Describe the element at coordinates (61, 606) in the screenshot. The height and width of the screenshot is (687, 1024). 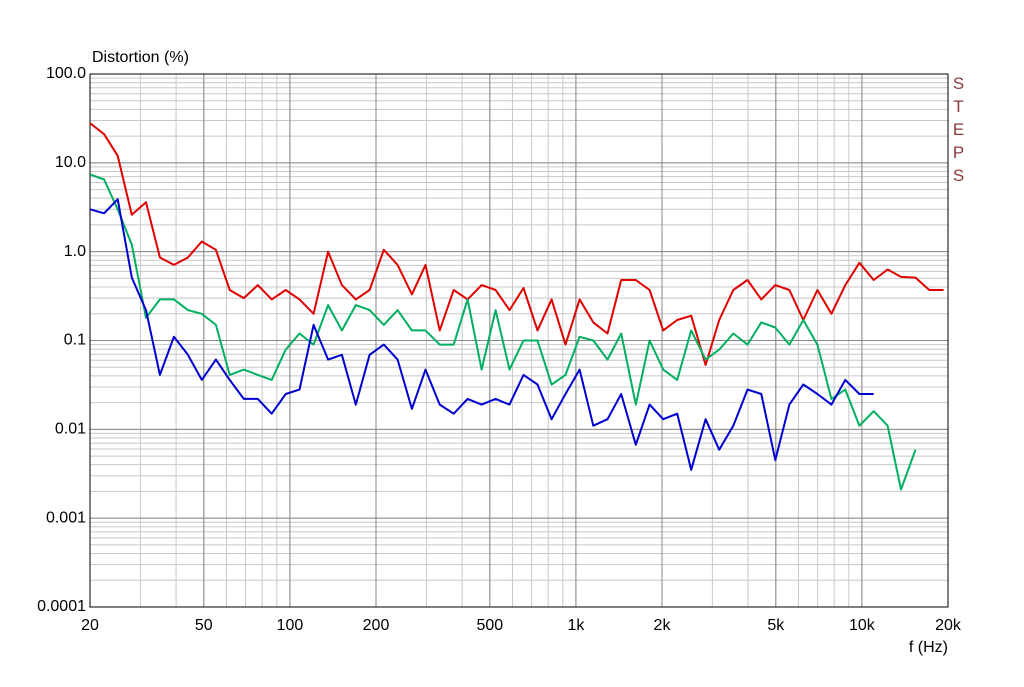
I see `y-tick-label: 0.0001` at that location.